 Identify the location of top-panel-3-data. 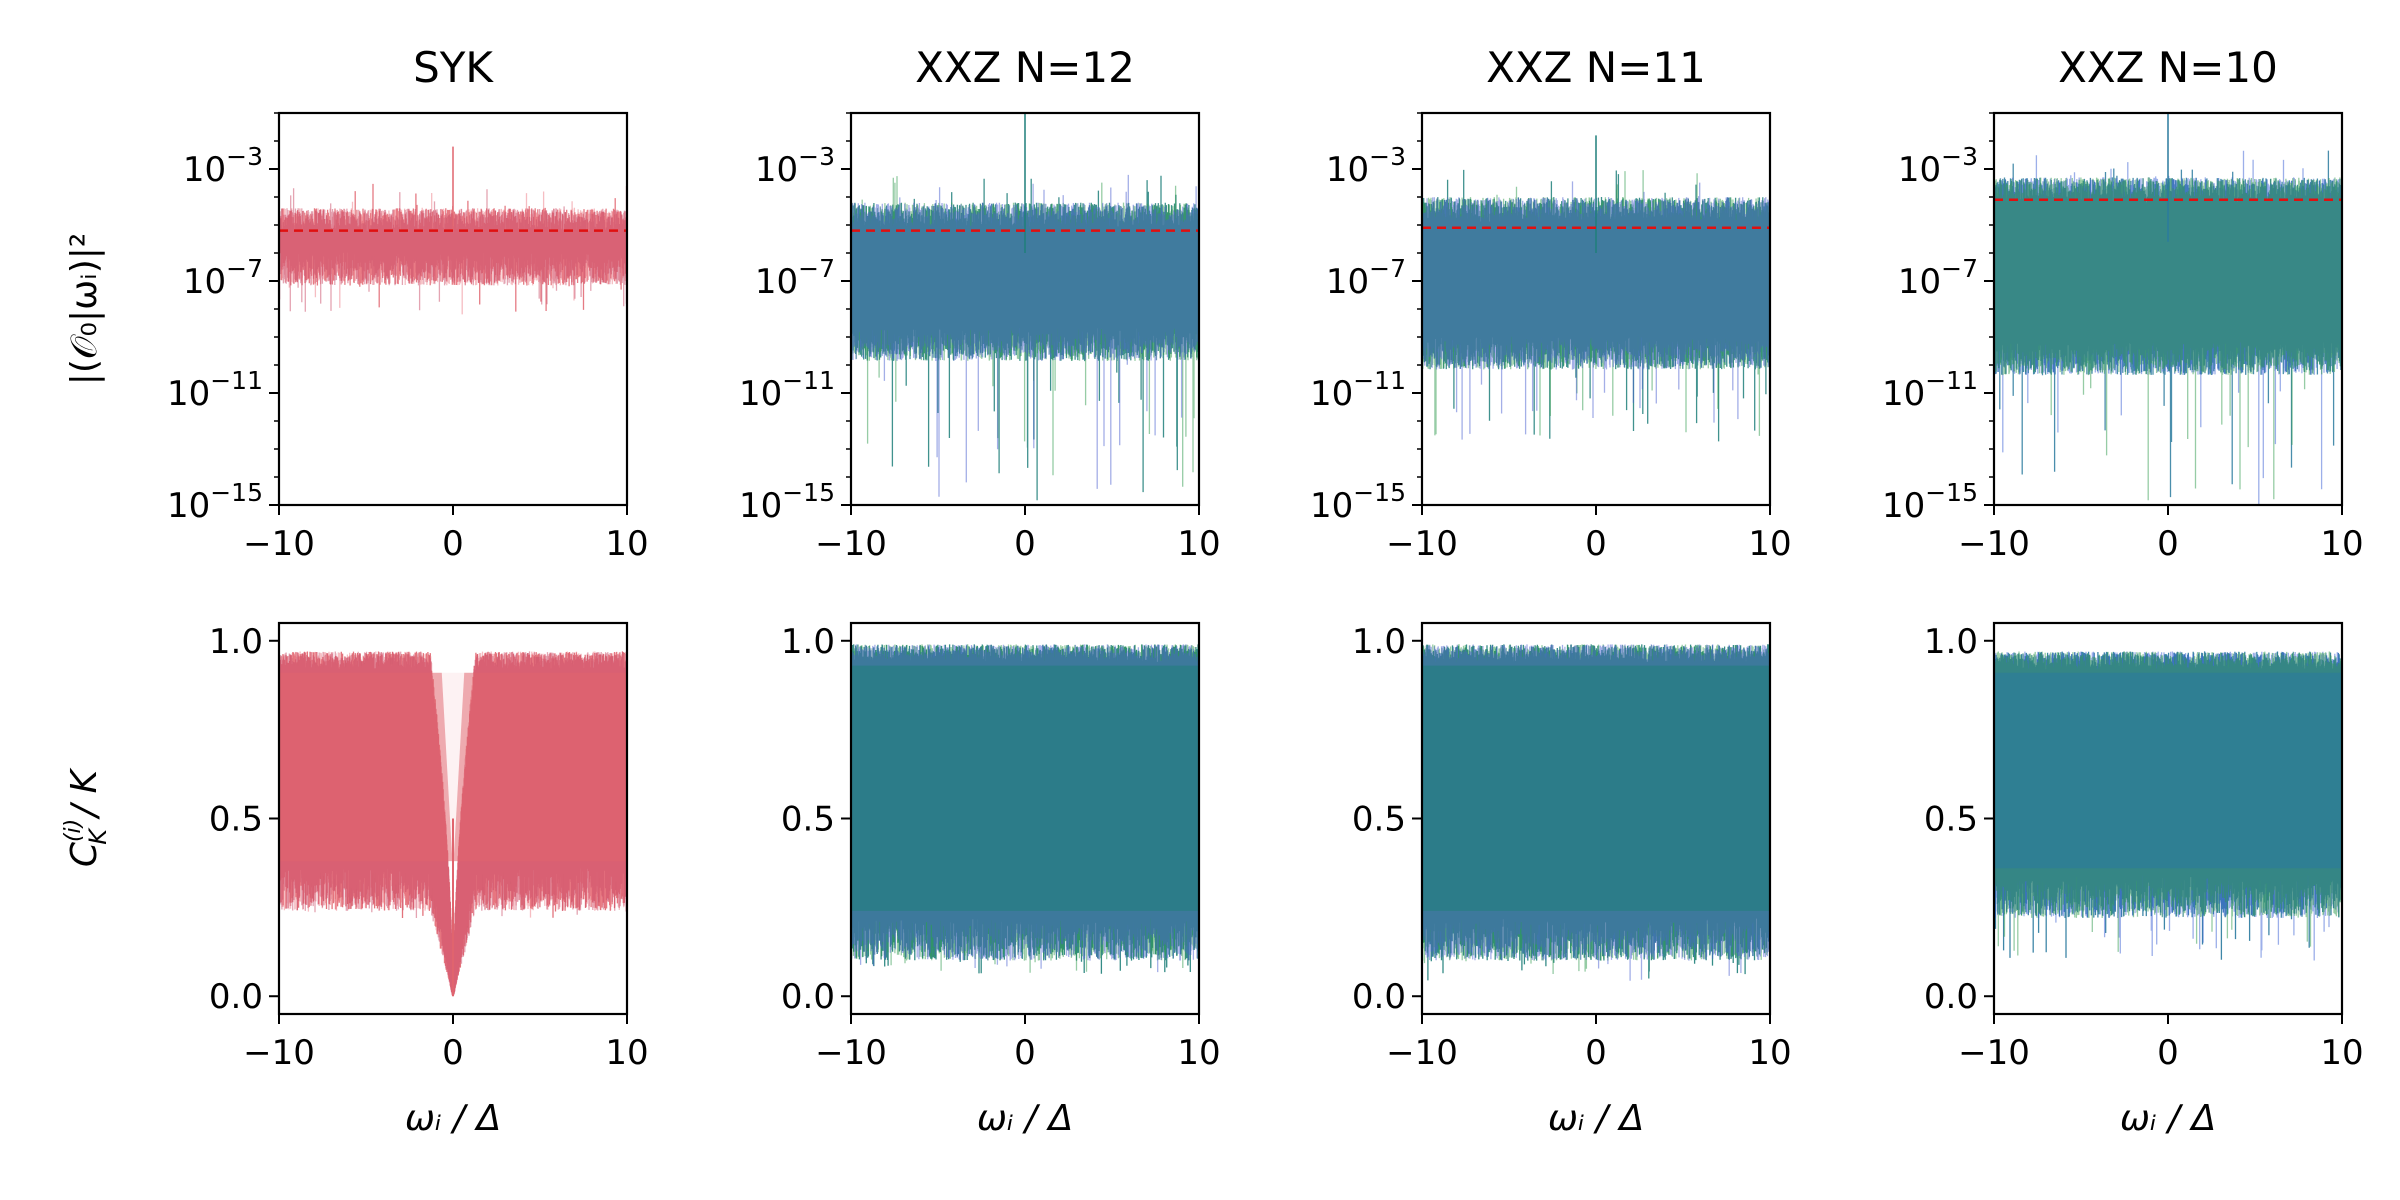
(1596, 288).